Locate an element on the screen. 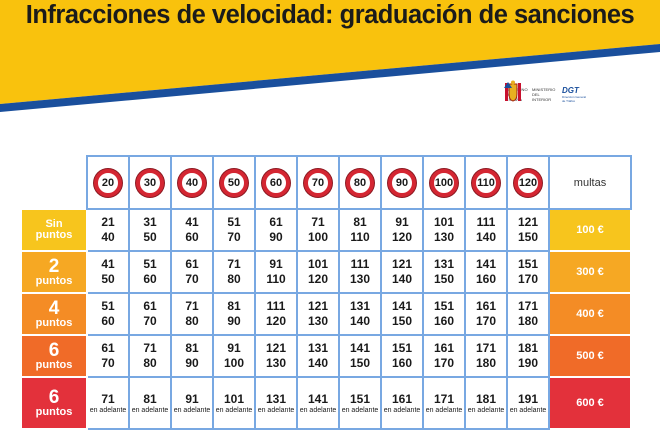  speed-range-to: 60 is located at coordinates (192, 237).